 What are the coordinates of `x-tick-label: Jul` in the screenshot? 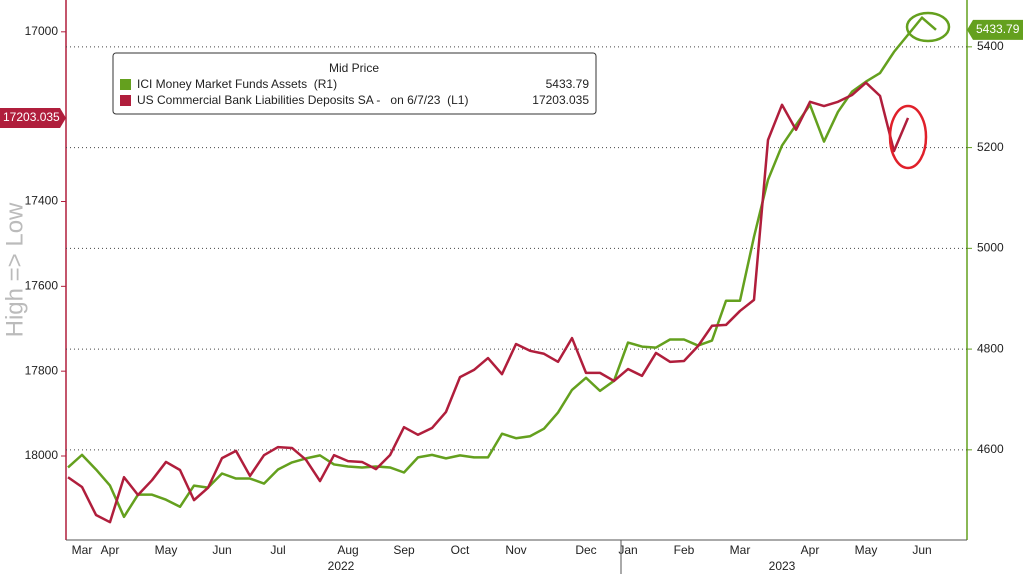 It's located at (277, 550).